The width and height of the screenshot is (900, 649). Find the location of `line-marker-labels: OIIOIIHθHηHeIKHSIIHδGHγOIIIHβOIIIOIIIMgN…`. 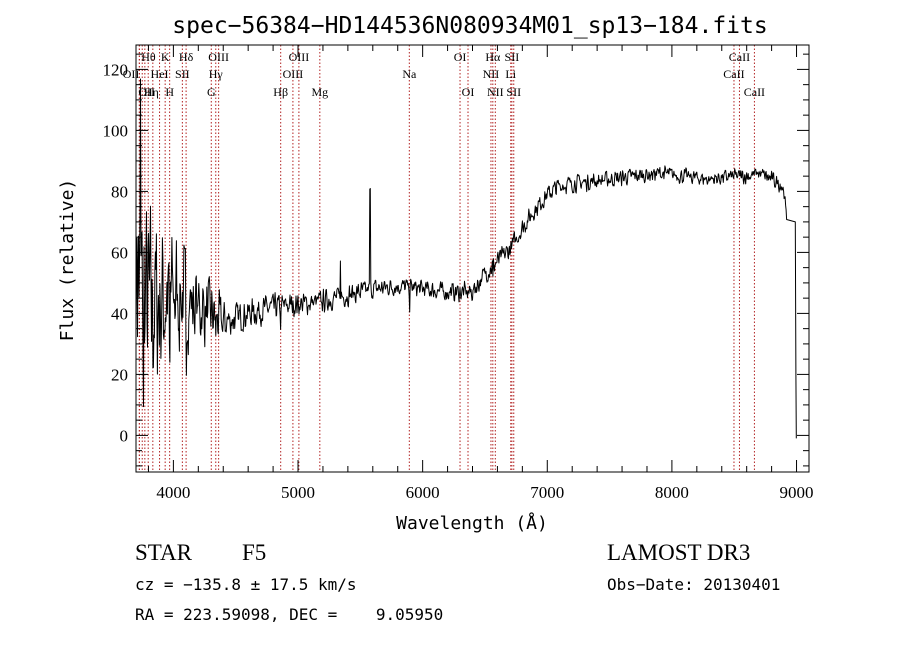

line-marker-labels: OIIOIIHθHηHeIKHSIIHδGHγOIIIHβOIIIOIIIMgN… is located at coordinates (444, 74).